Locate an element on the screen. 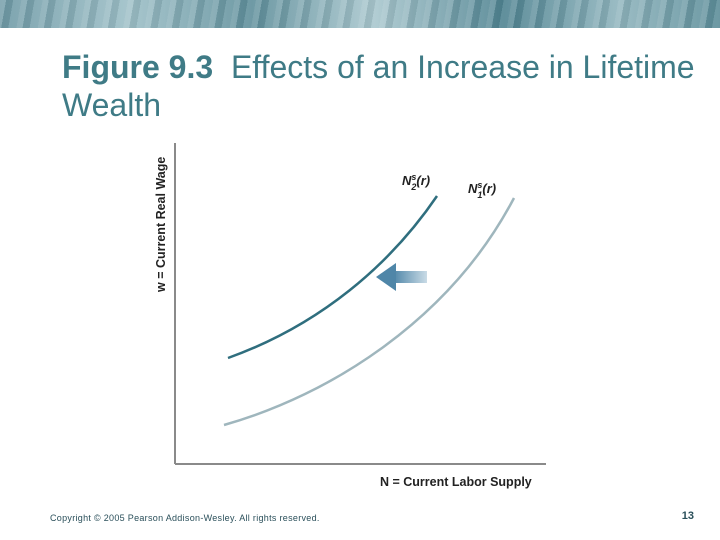 This screenshot has height=540, width=720. curve-label-new: Ns 2(r) is located at coordinates (416, 182).